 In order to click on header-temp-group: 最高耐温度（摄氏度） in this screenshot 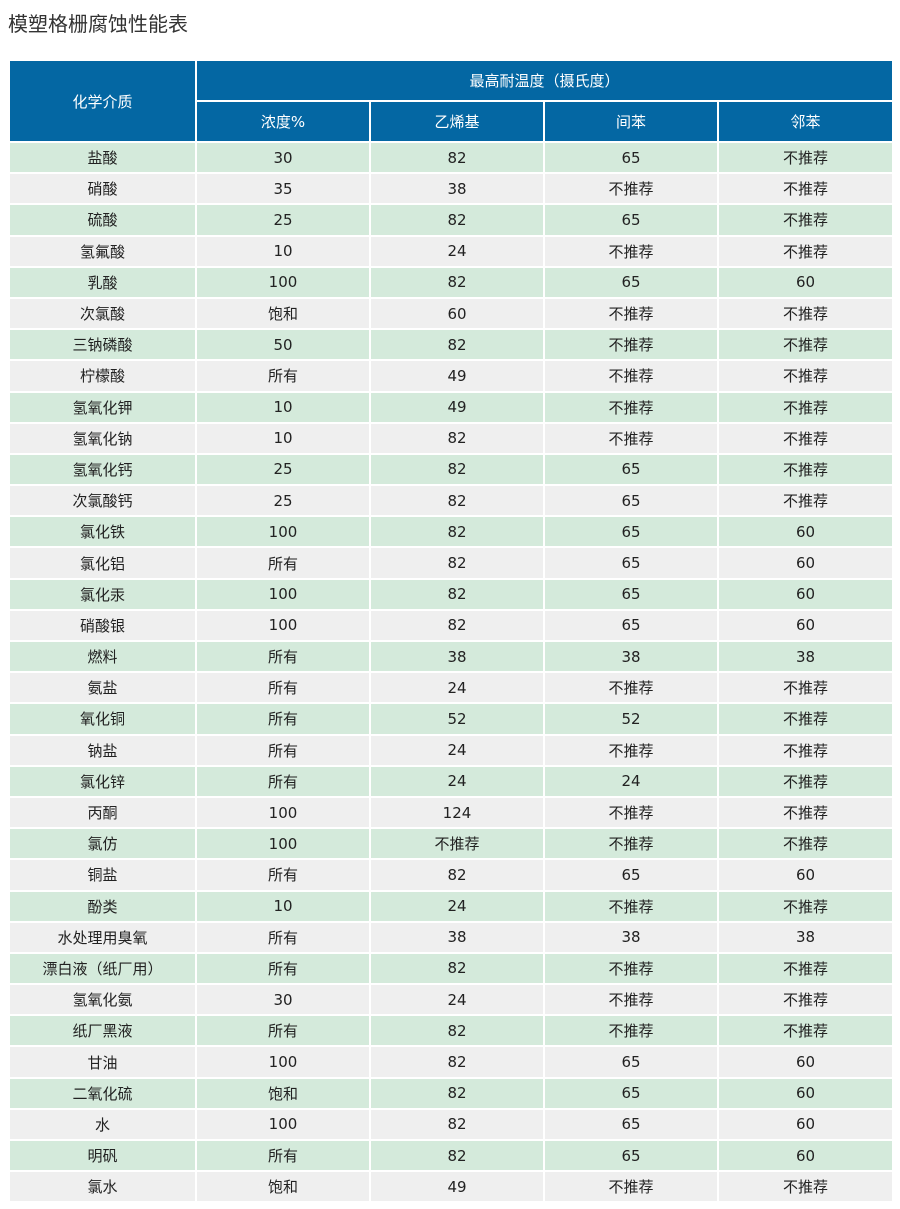, I will do `click(544, 80)`.